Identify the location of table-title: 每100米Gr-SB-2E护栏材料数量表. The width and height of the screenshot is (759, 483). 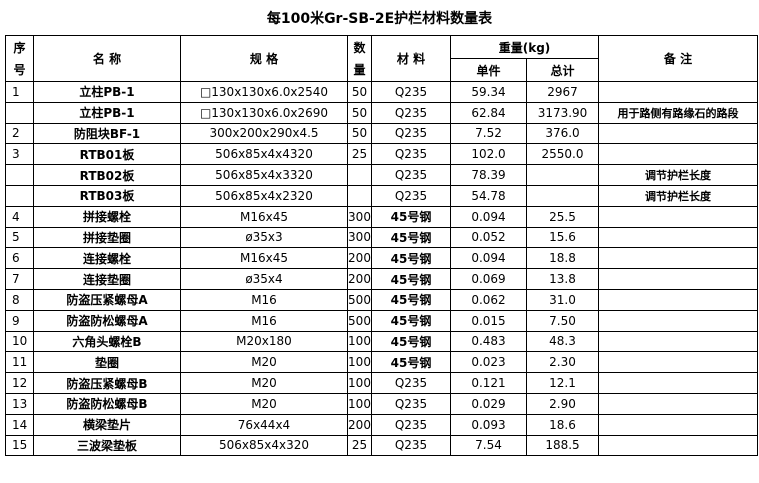
(379, 19).